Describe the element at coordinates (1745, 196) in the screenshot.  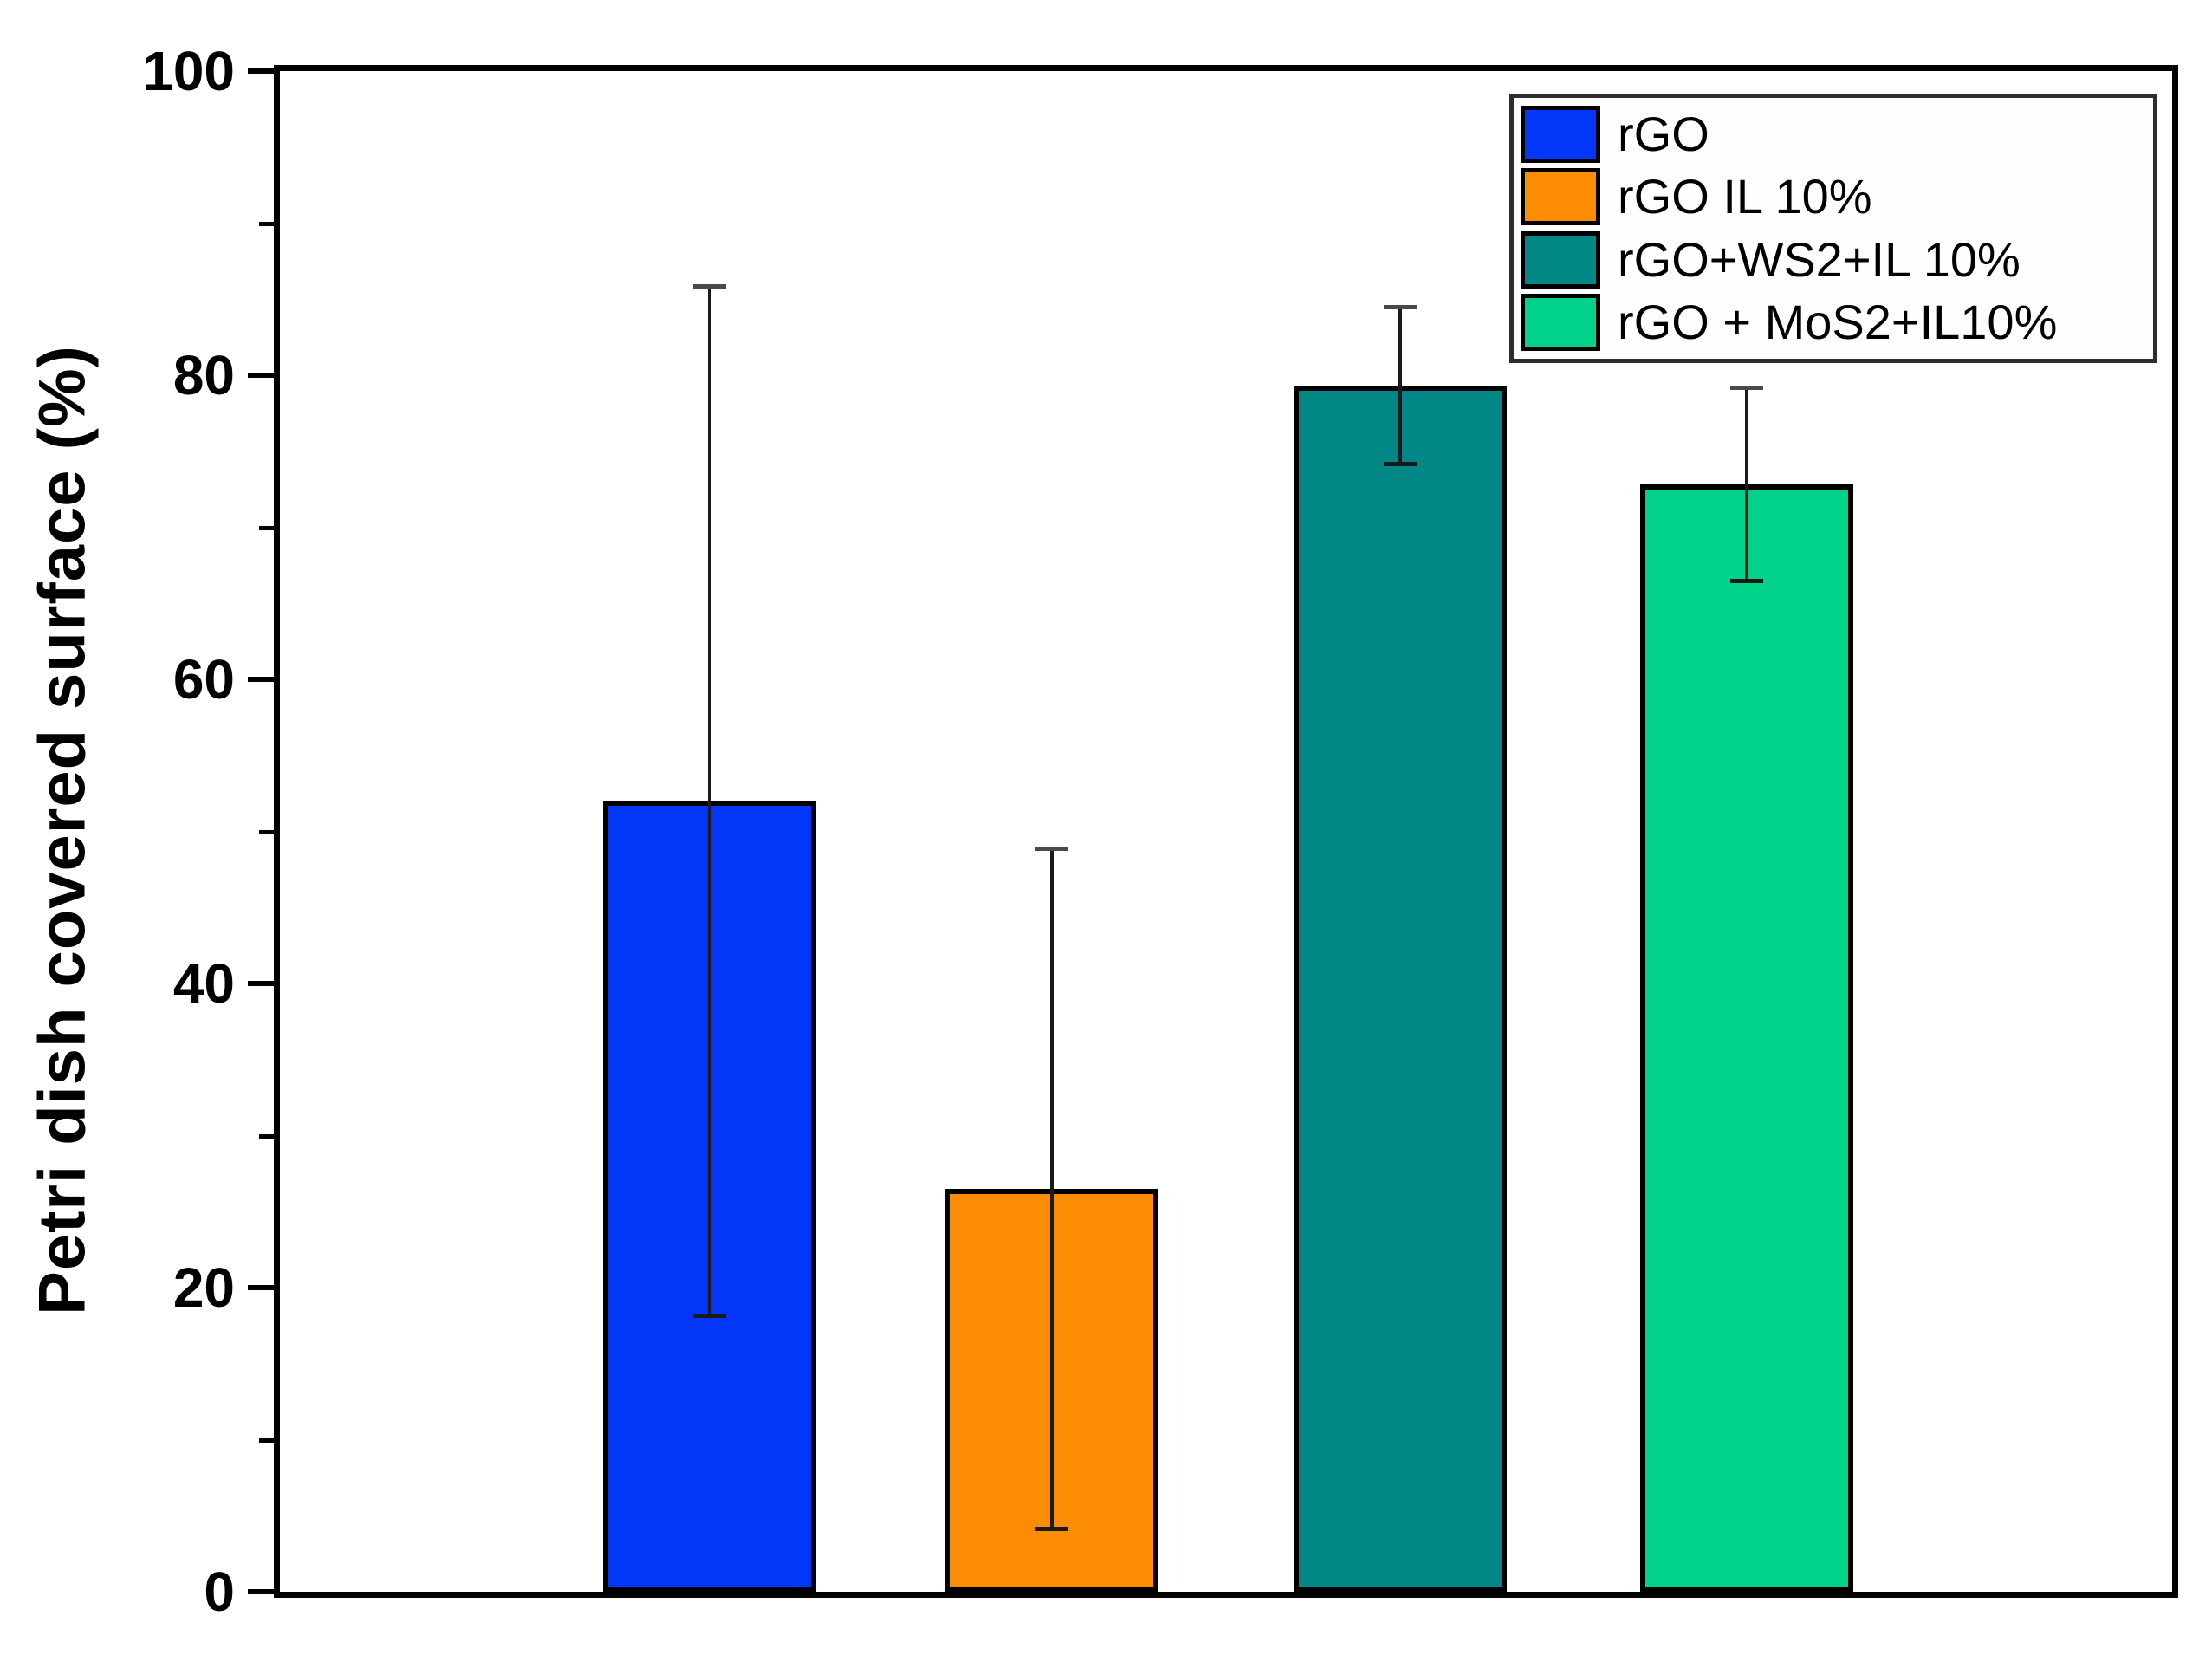
I see `legend-label-1: rGO IL 10%` at that location.